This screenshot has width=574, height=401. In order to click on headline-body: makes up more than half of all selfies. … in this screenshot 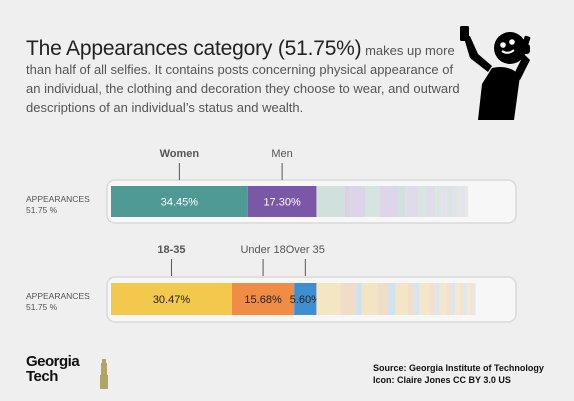, I will do `click(243, 79)`.